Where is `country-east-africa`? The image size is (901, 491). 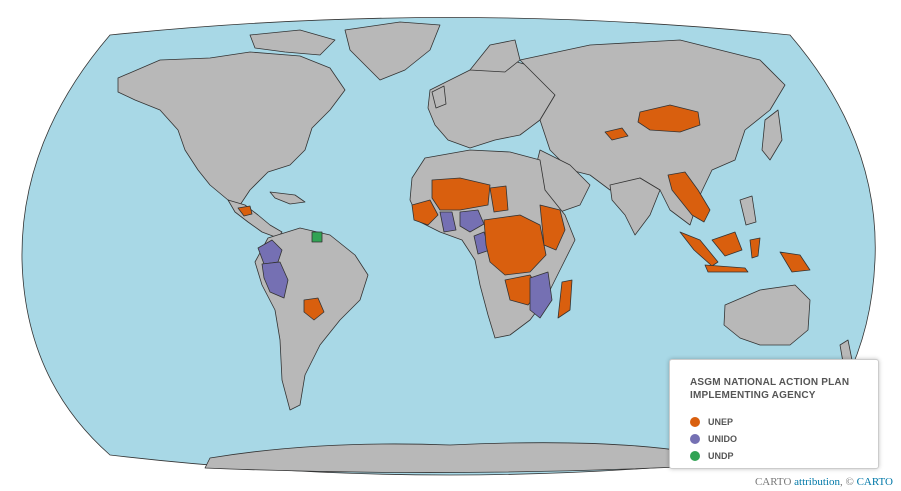 country-east-africa is located at coordinates (552, 227).